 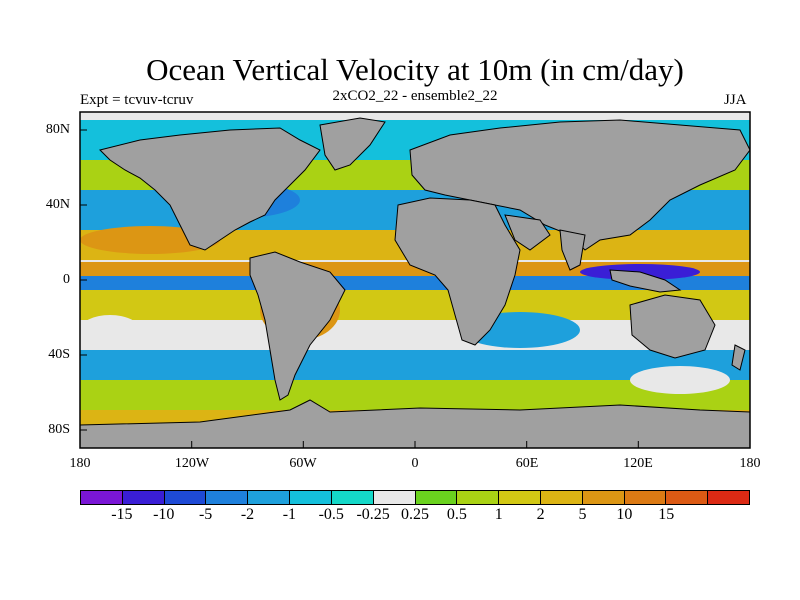 What do you see at coordinates (57, 204) in the screenshot?
I see `lat-label-40n: 40N` at bounding box center [57, 204].